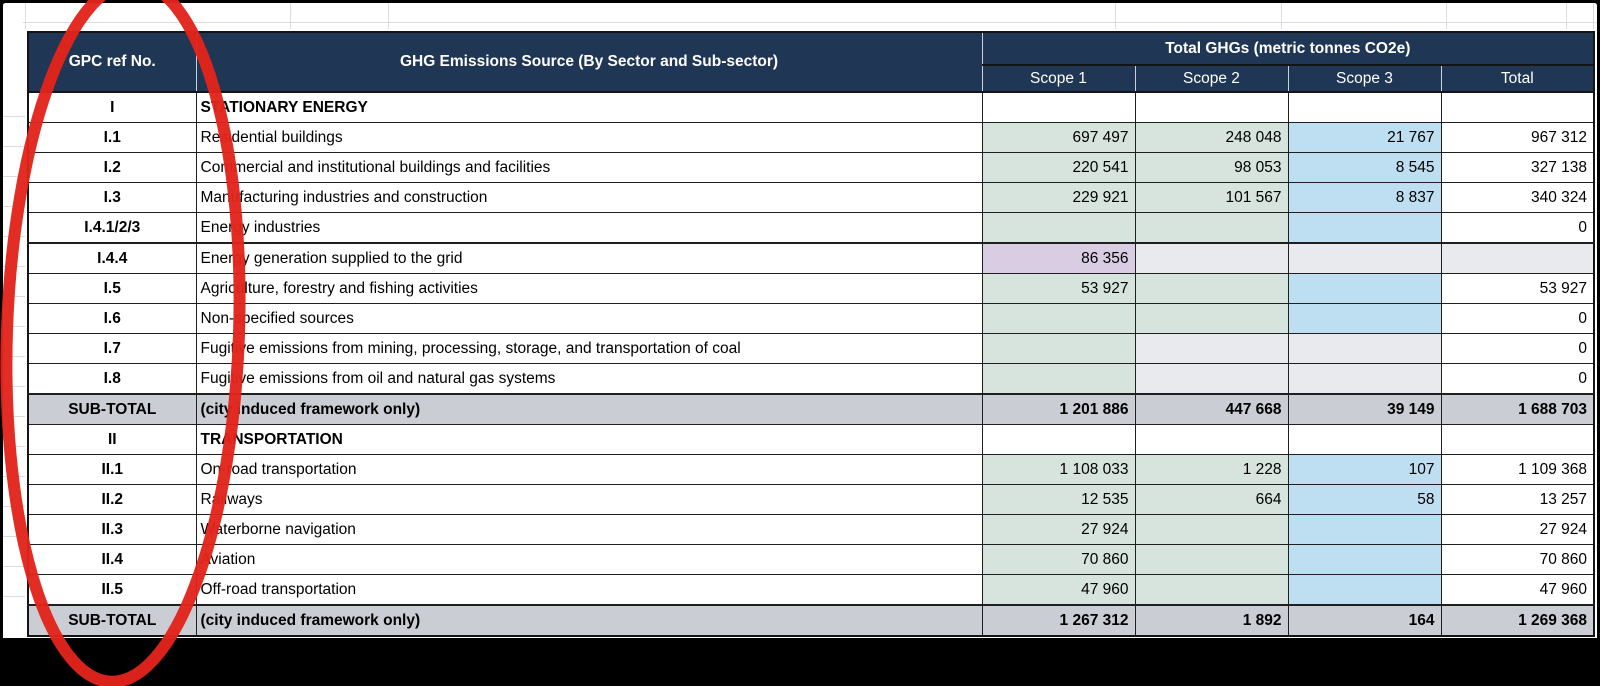 This screenshot has height=686, width=1600. Describe the element at coordinates (1517, 529) in the screenshot. I see `cell-total: 27 924` at that location.